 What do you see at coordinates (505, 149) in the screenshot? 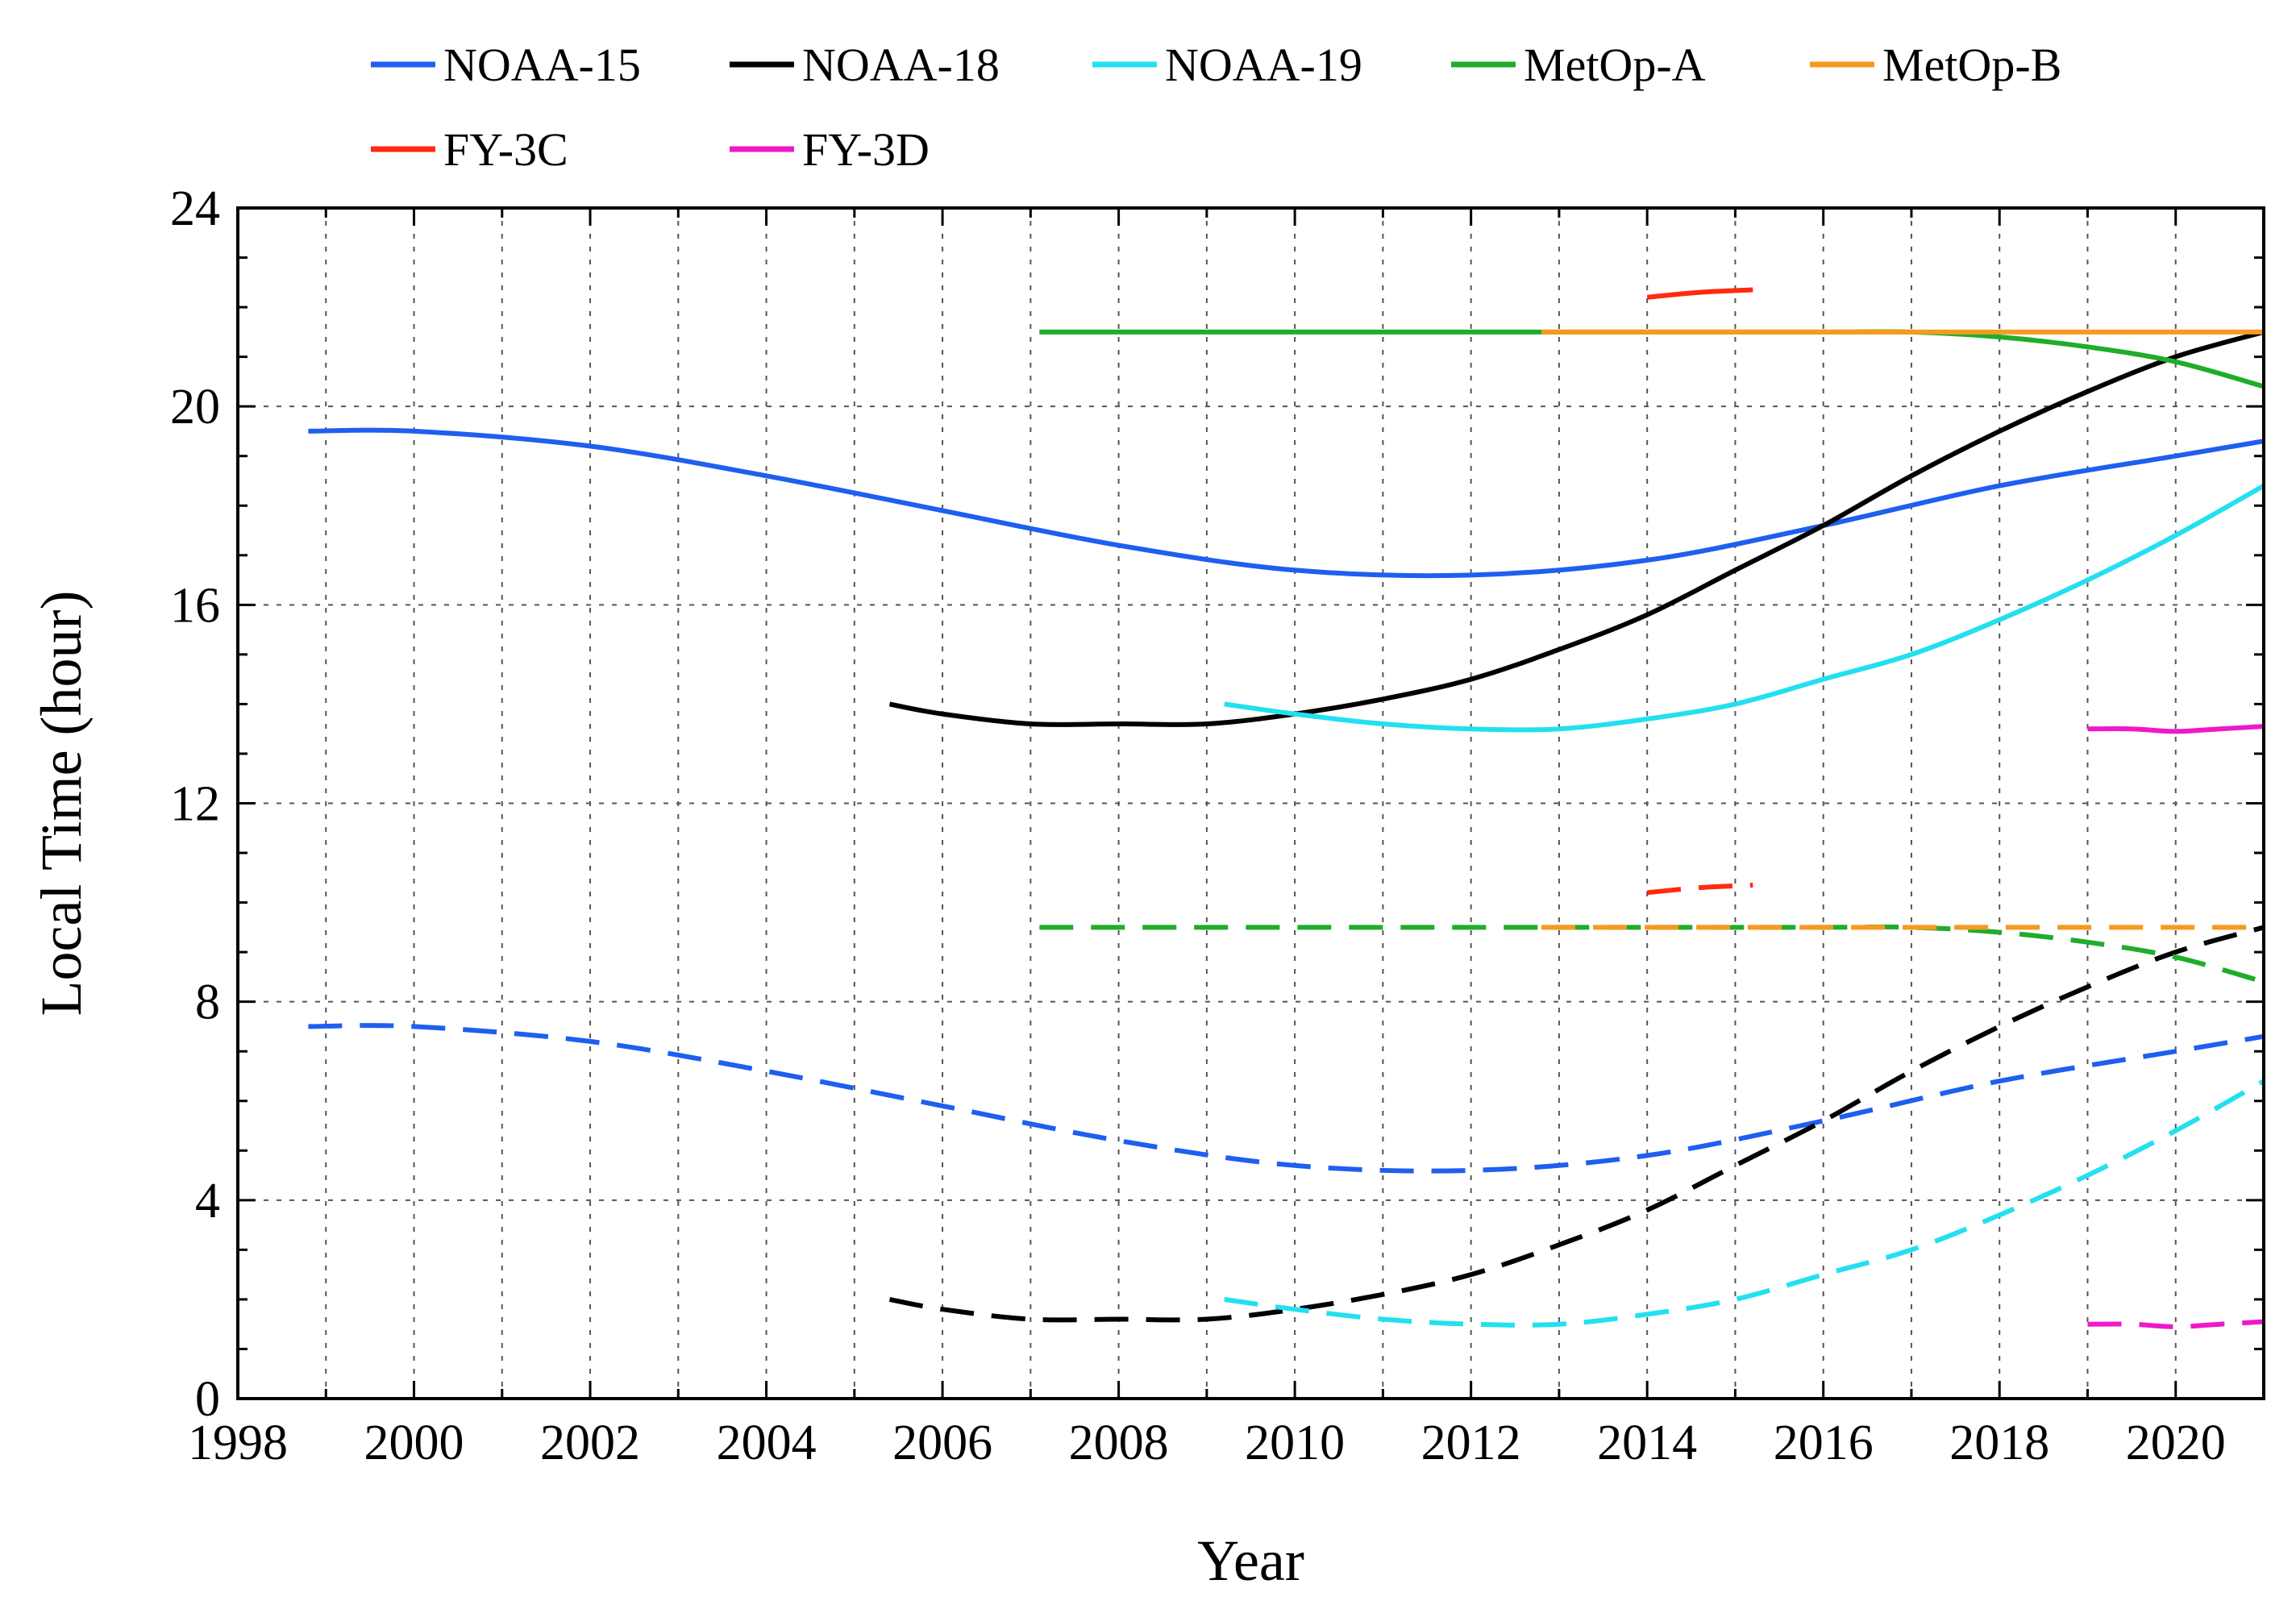
I see `legend-label-fy-3c: FY-3C` at bounding box center [505, 149].